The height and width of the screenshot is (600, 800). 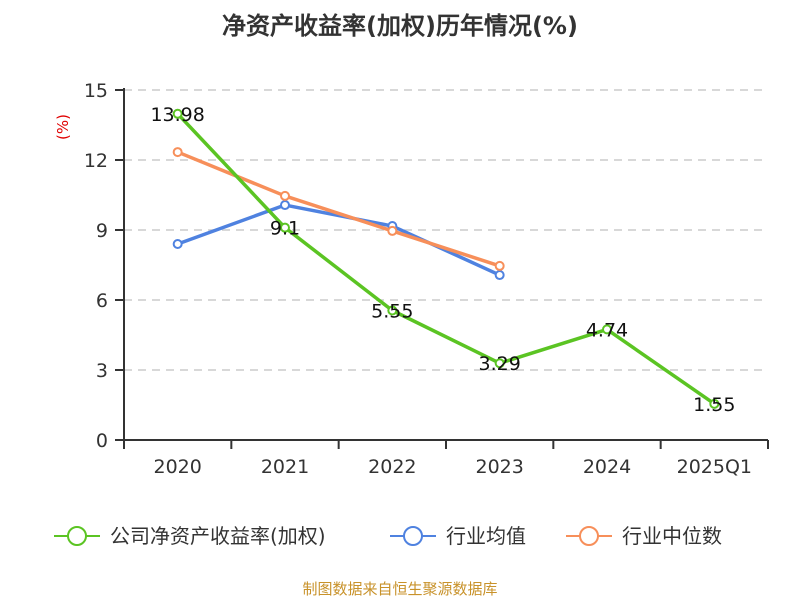 I want to click on chart-title: 净资产收益率(加权)历年情况(%), so click(x=400, y=26).